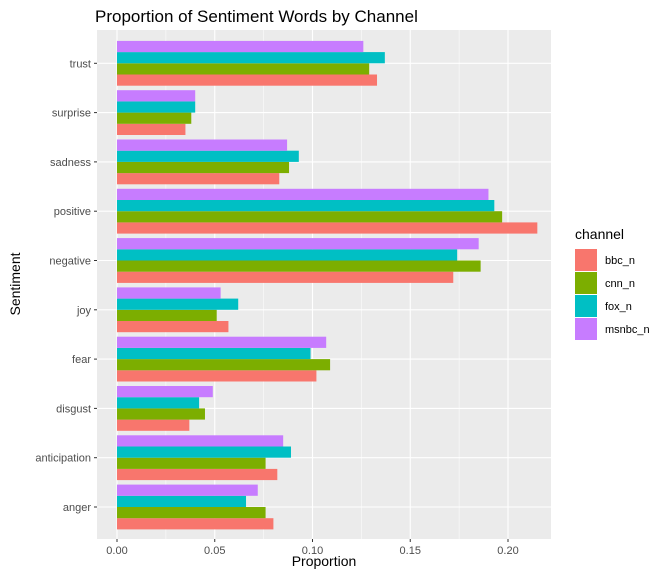 Image resolution: width=672 pixels, height=576 pixels. What do you see at coordinates (214, 353) in the screenshot?
I see `bar-fear-fox_n` at bounding box center [214, 353].